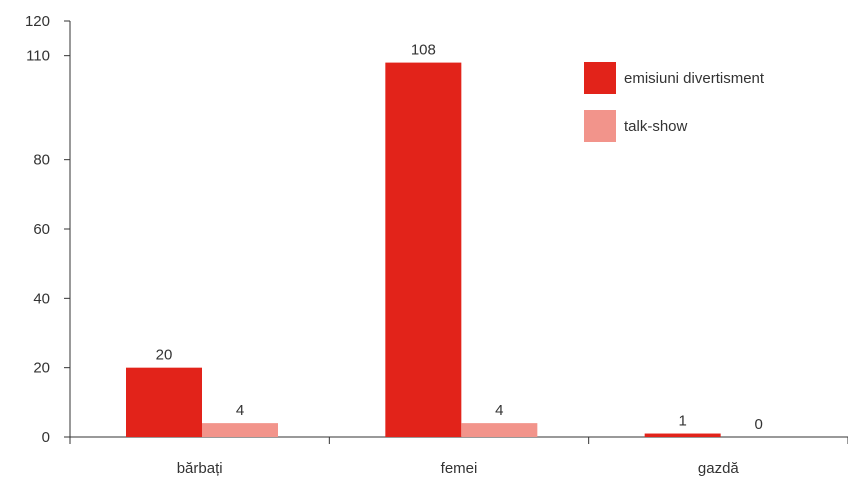  What do you see at coordinates (423, 50) in the screenshot?
I see `data-label: 108` at bounding box center [423, 50].